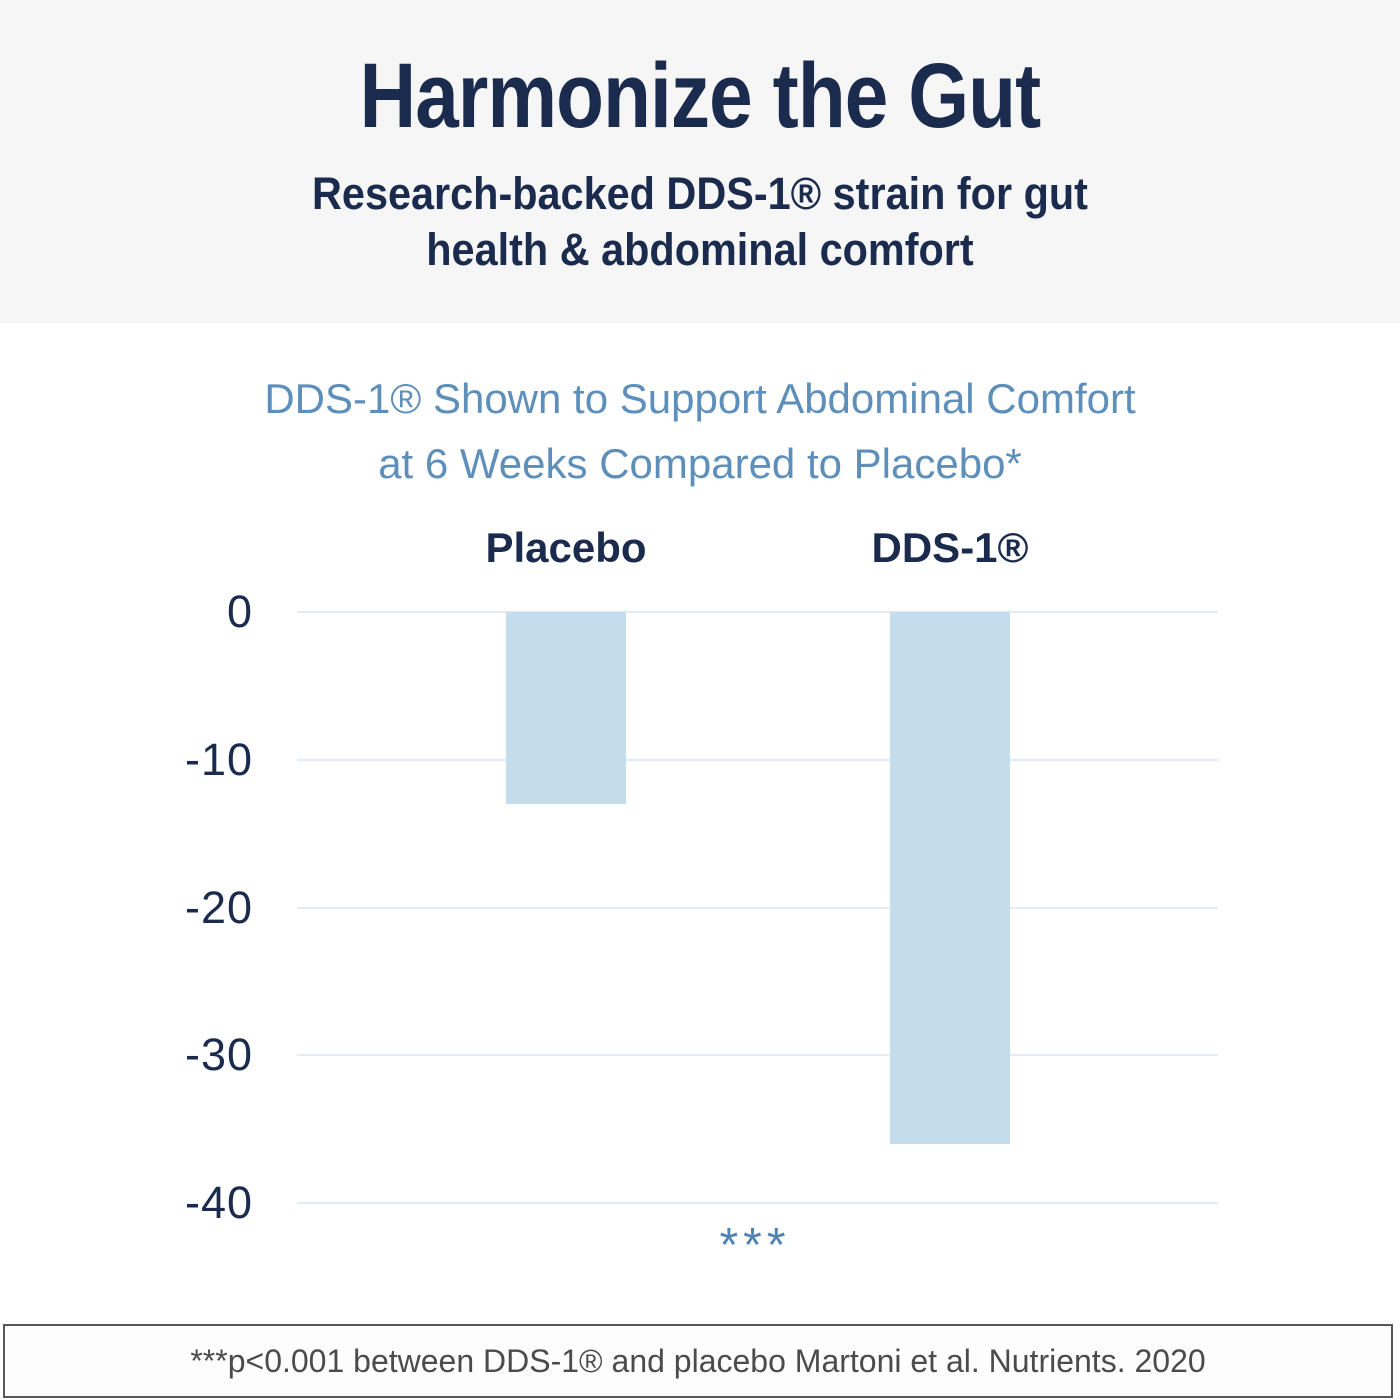 Image resolution: width=1400 pixels, height=1400 pixels. What do you see at coordinates (218, 759) in the screenshot?
I see `y-axis-tick: -10` at bounding box center [218, 759].